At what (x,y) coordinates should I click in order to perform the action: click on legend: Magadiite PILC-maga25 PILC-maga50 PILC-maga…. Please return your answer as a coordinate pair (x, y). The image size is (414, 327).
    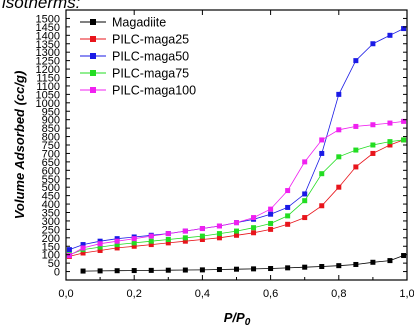
    Looking at the image, I should click on (138, 57).